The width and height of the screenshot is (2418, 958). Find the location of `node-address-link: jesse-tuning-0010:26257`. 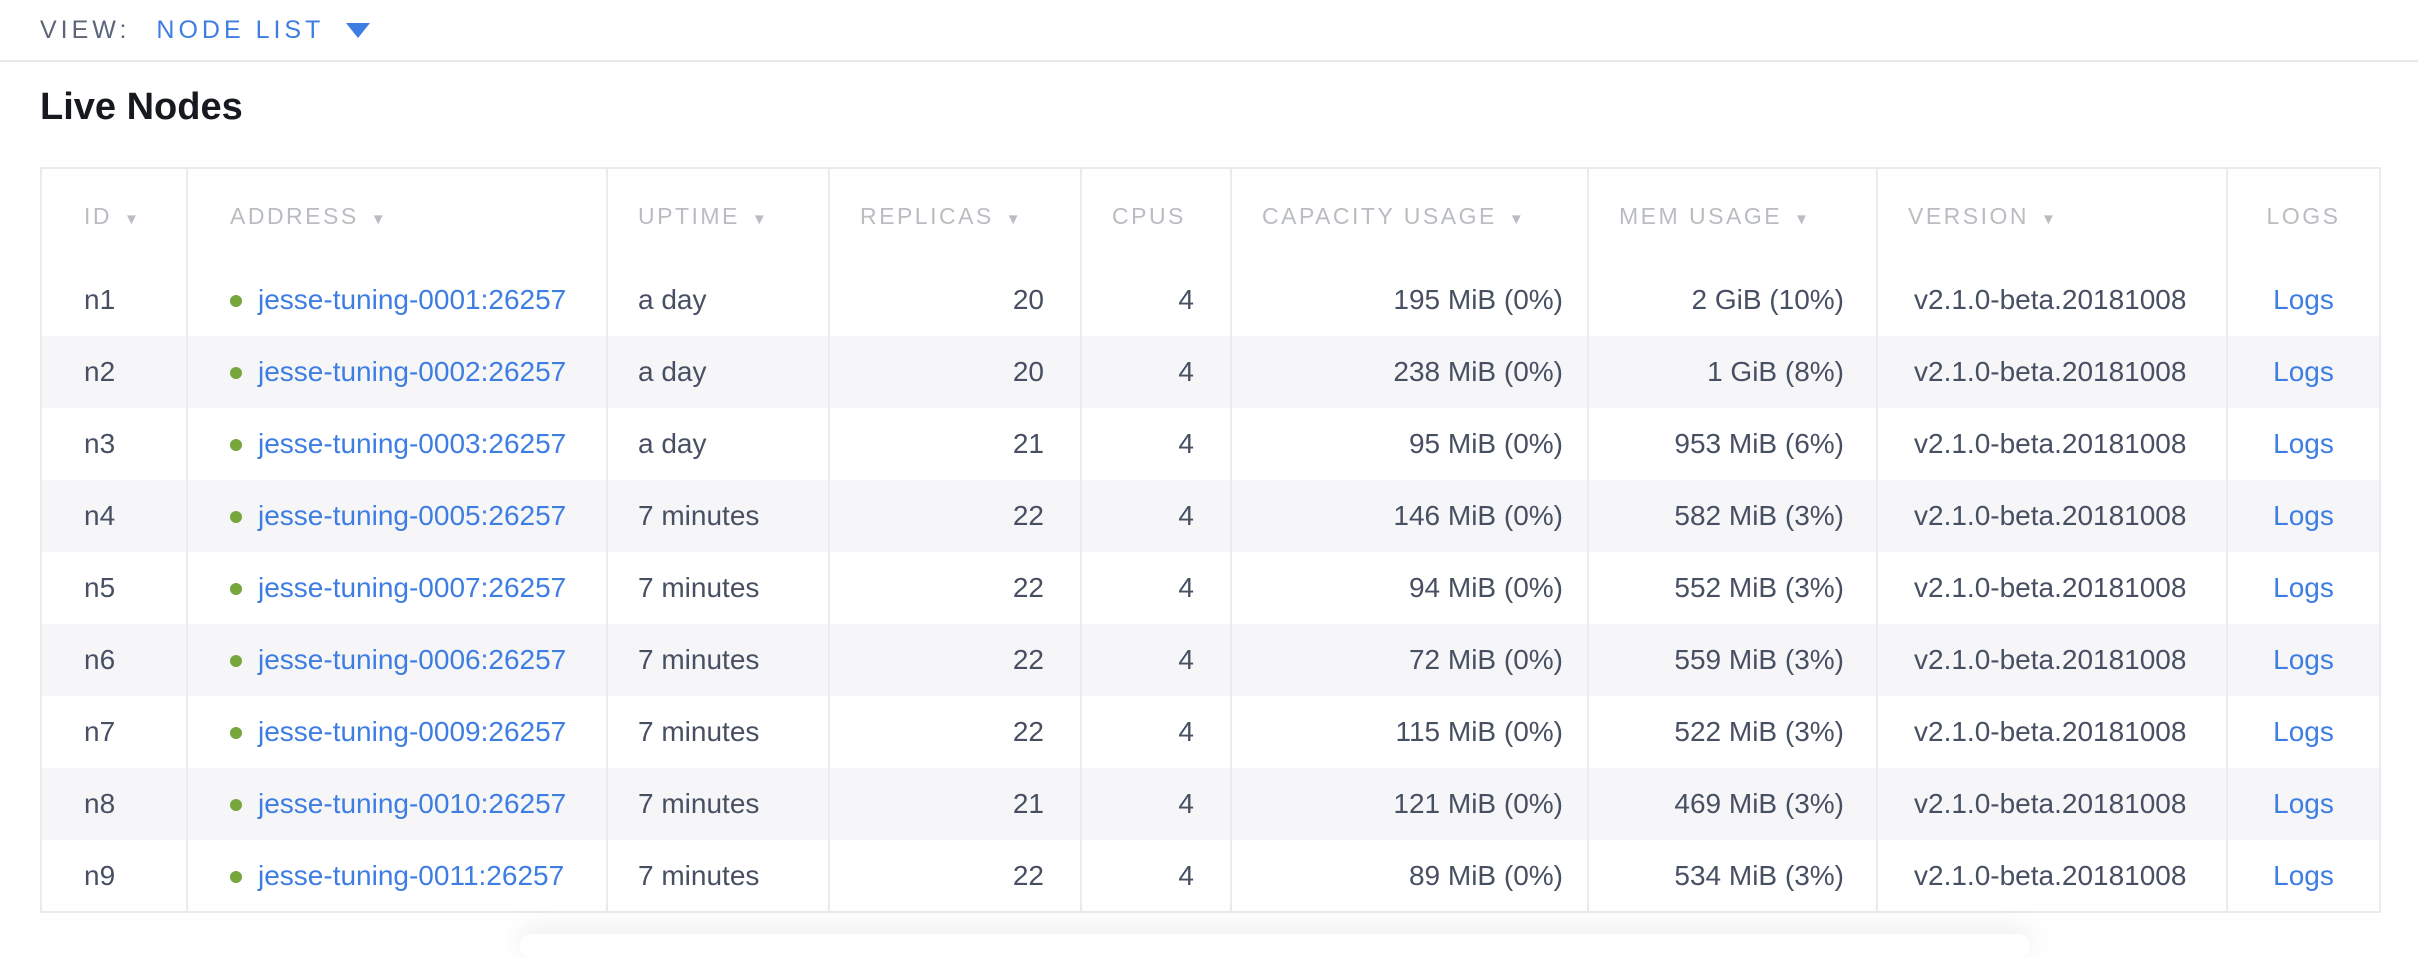

node-address-link: jesse-tuning-0010:26257 is located at coordinates (412, 803).